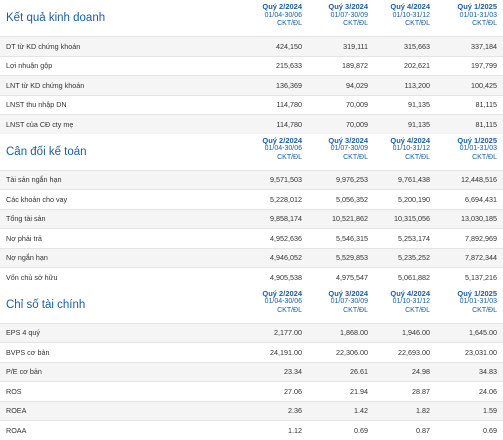  What do you see at coordinates (37, 199) in the screenshot?
I see `row-label: Các khoản cho vay` at bounding box center [37, 199].